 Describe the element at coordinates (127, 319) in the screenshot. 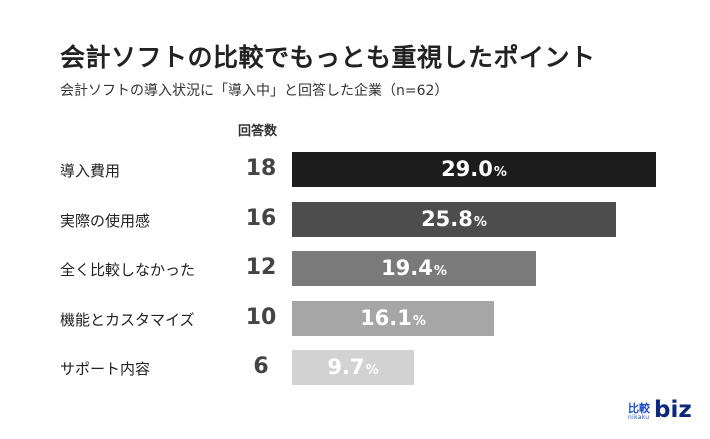

I see `category-label: 機能とカスタマイズ` at that location.